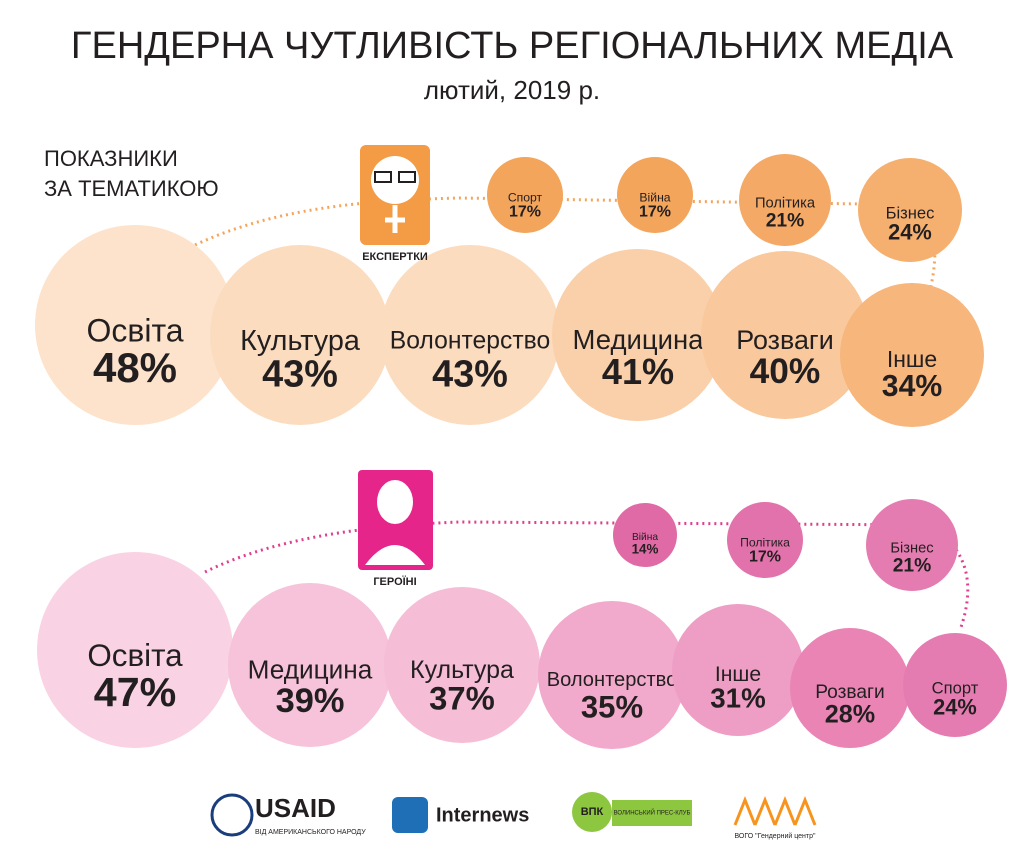 This screenshot has height=854, width=1024. I want to click on section-label: ПОКАЗНИКИ, so click(111, 158).